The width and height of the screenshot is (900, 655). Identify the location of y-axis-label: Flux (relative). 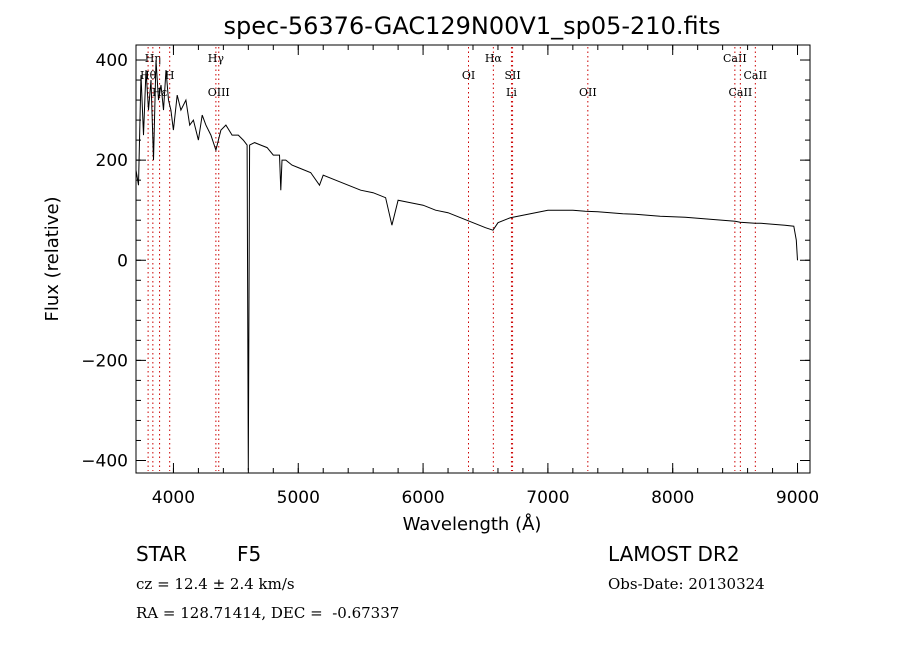
(52, 258).